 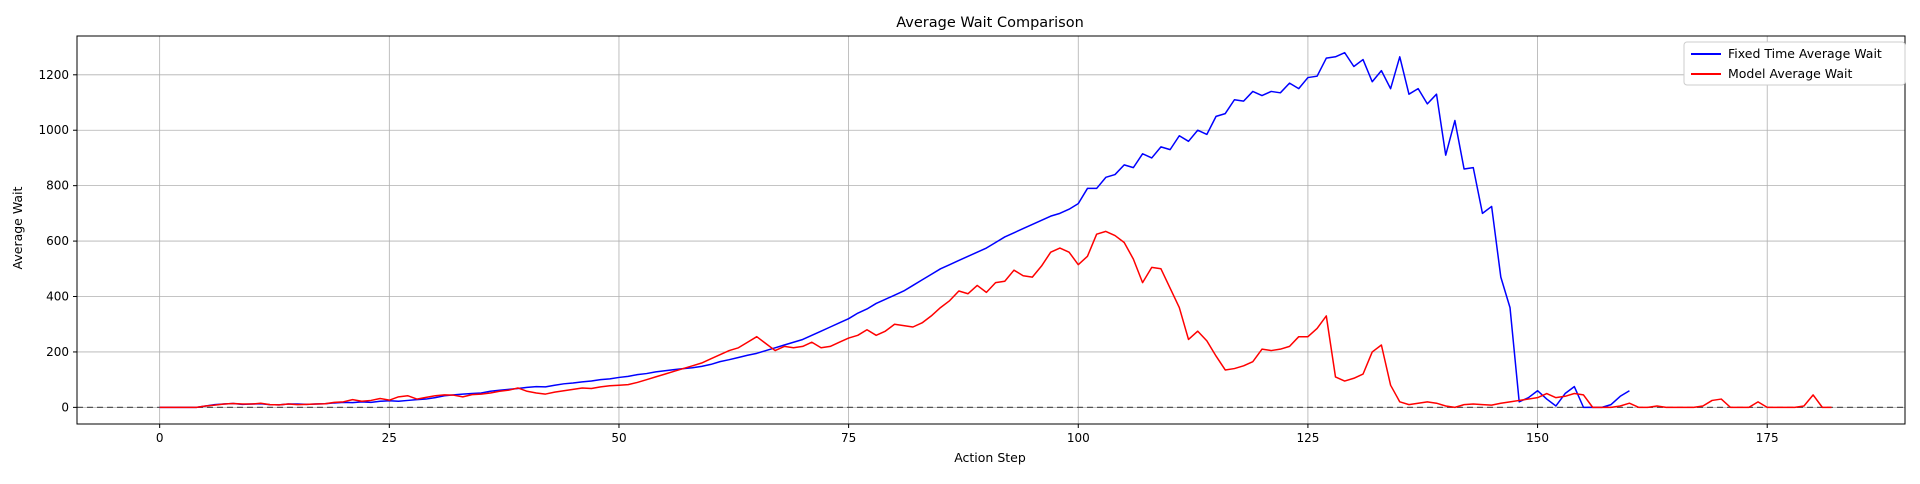 What do you see at coordinates (57, 352) in the screenshot?
I see `y-tick-label: 200` at bounding box center [57, 352].